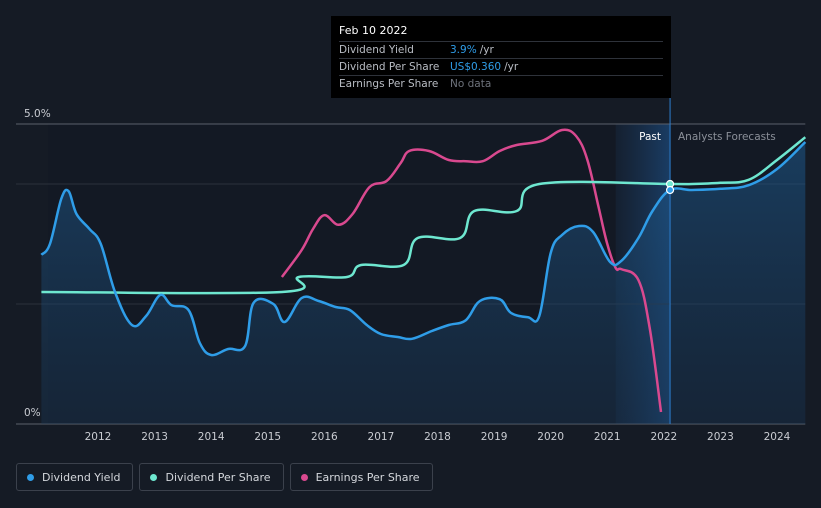 This screenshot has width=821, height=508. What do you see at coordinates (727, 137) in the screenshot?
I see `analysts-forecasts-label: Analysts Forecasts` at bounding box center [727, 137].